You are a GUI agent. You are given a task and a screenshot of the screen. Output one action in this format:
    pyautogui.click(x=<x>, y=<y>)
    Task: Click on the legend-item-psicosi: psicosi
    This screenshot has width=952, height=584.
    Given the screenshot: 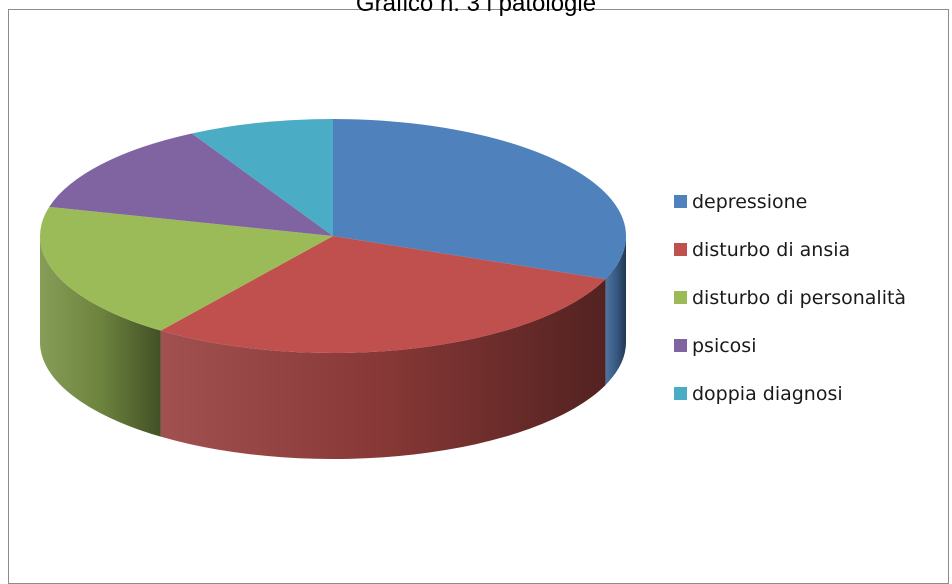 What is the action you would take?
    pyautogui.click(x=790, y=345)
    